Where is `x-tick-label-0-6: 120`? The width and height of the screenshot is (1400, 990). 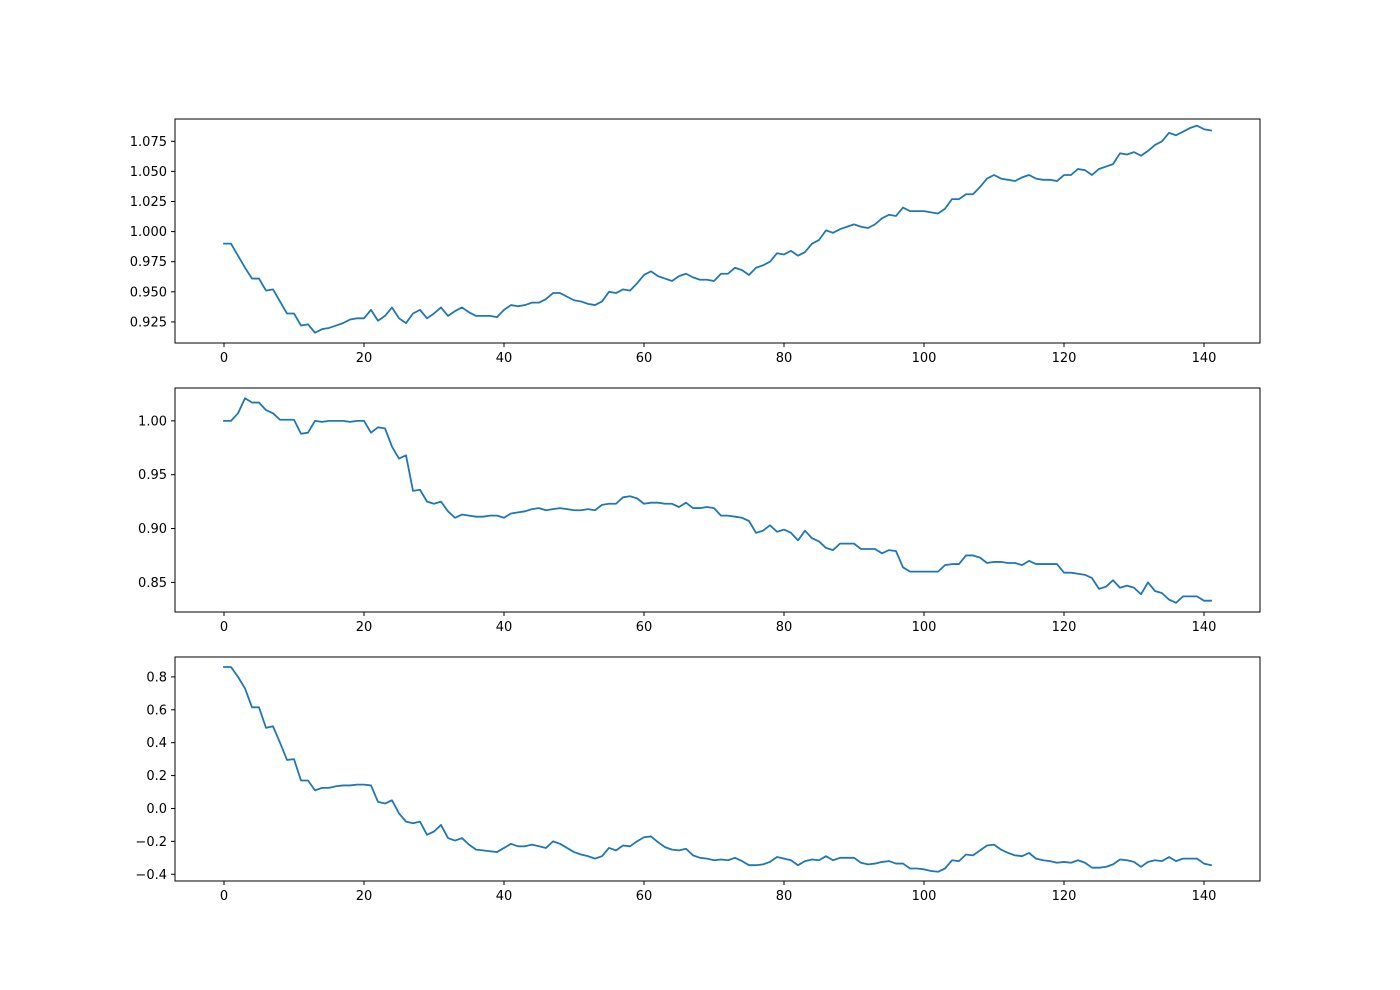
x-tick-label-0-6: 120 is located at coordinates (1064, 358).